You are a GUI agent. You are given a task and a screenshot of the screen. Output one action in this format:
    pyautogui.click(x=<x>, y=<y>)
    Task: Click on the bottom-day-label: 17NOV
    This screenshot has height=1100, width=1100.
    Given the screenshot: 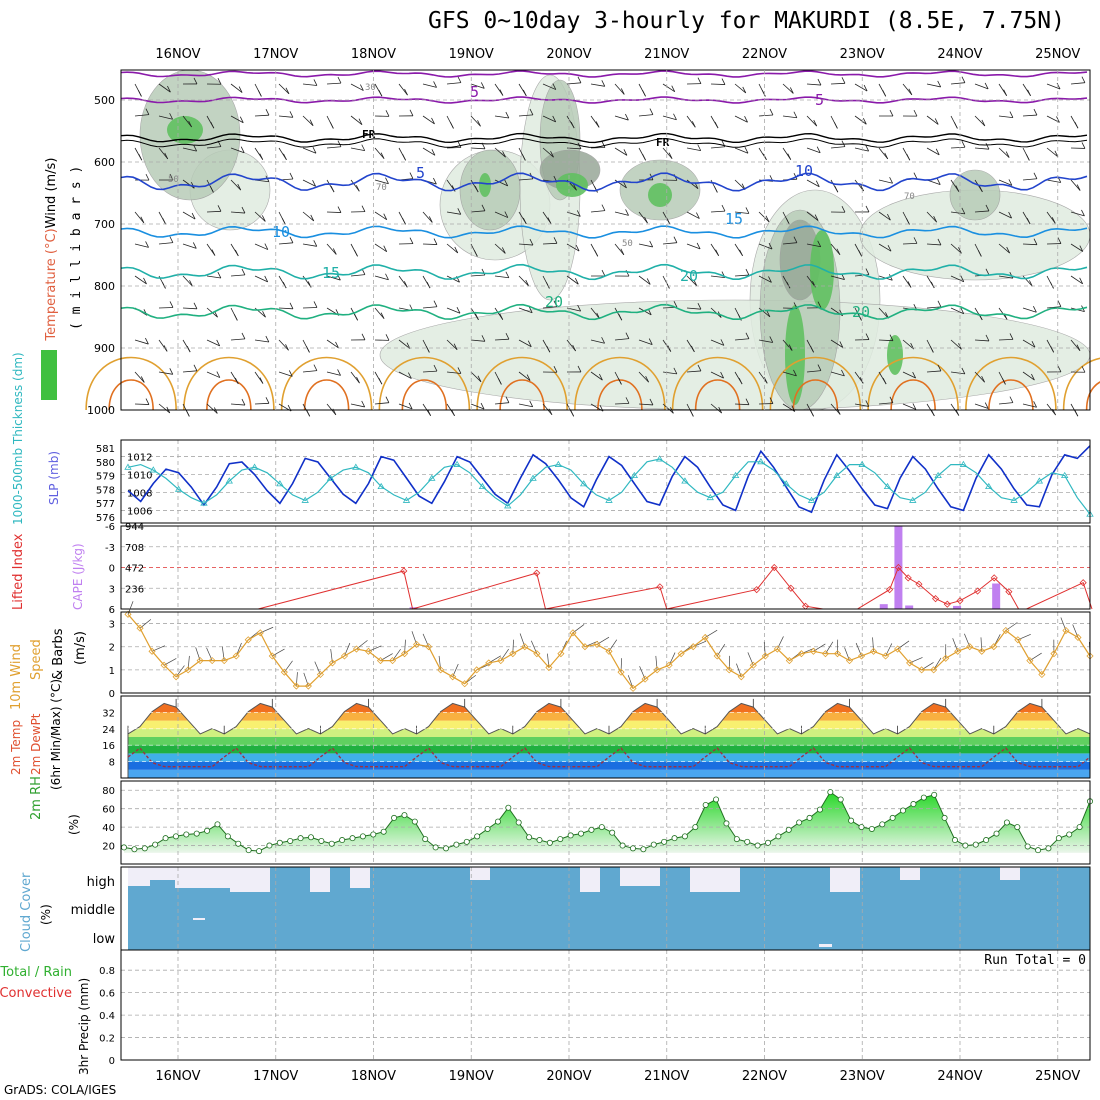 What is the action you would take?
    pyautogui.click(x=275, y=1076)
    